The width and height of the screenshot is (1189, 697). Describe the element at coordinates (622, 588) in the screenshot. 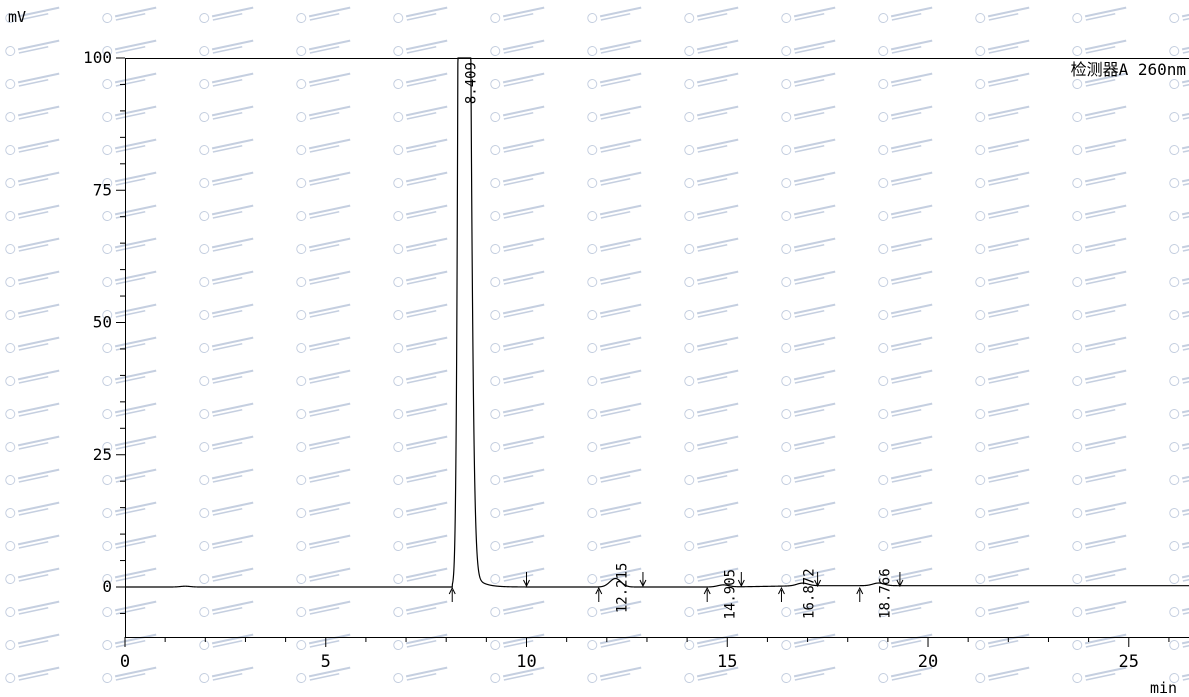

I see `peak-label: 12.215` at that location.